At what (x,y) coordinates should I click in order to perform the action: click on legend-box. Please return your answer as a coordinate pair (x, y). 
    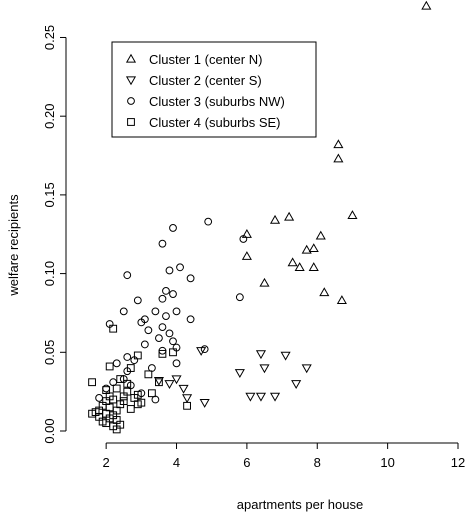
    Looking at the image, I should click on (214, 89).